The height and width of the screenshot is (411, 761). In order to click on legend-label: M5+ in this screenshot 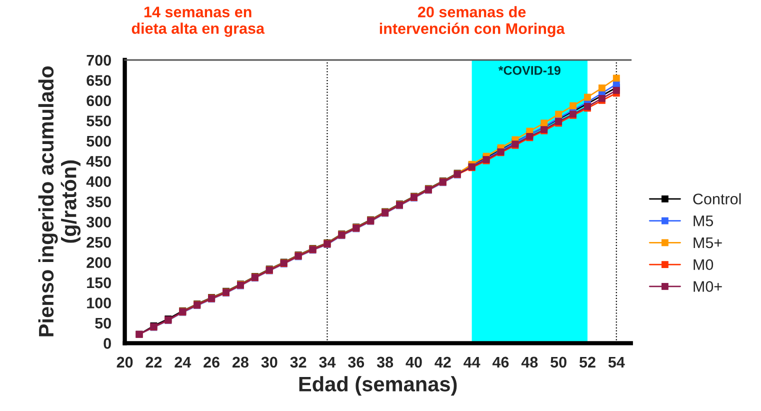, I will do `click(708, 243)`.